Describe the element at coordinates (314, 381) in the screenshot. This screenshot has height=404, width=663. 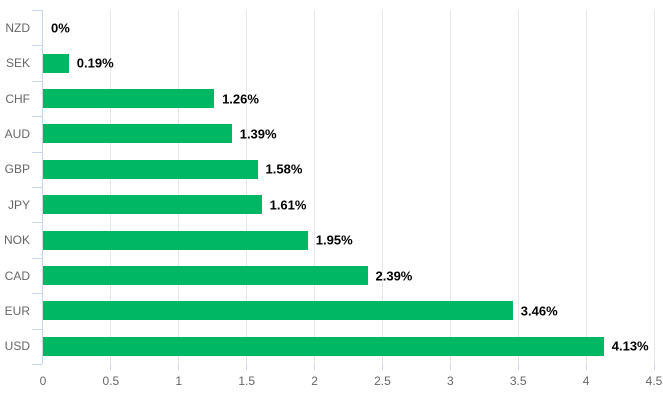
I see `x-axis-tick-label: 2` at that location.